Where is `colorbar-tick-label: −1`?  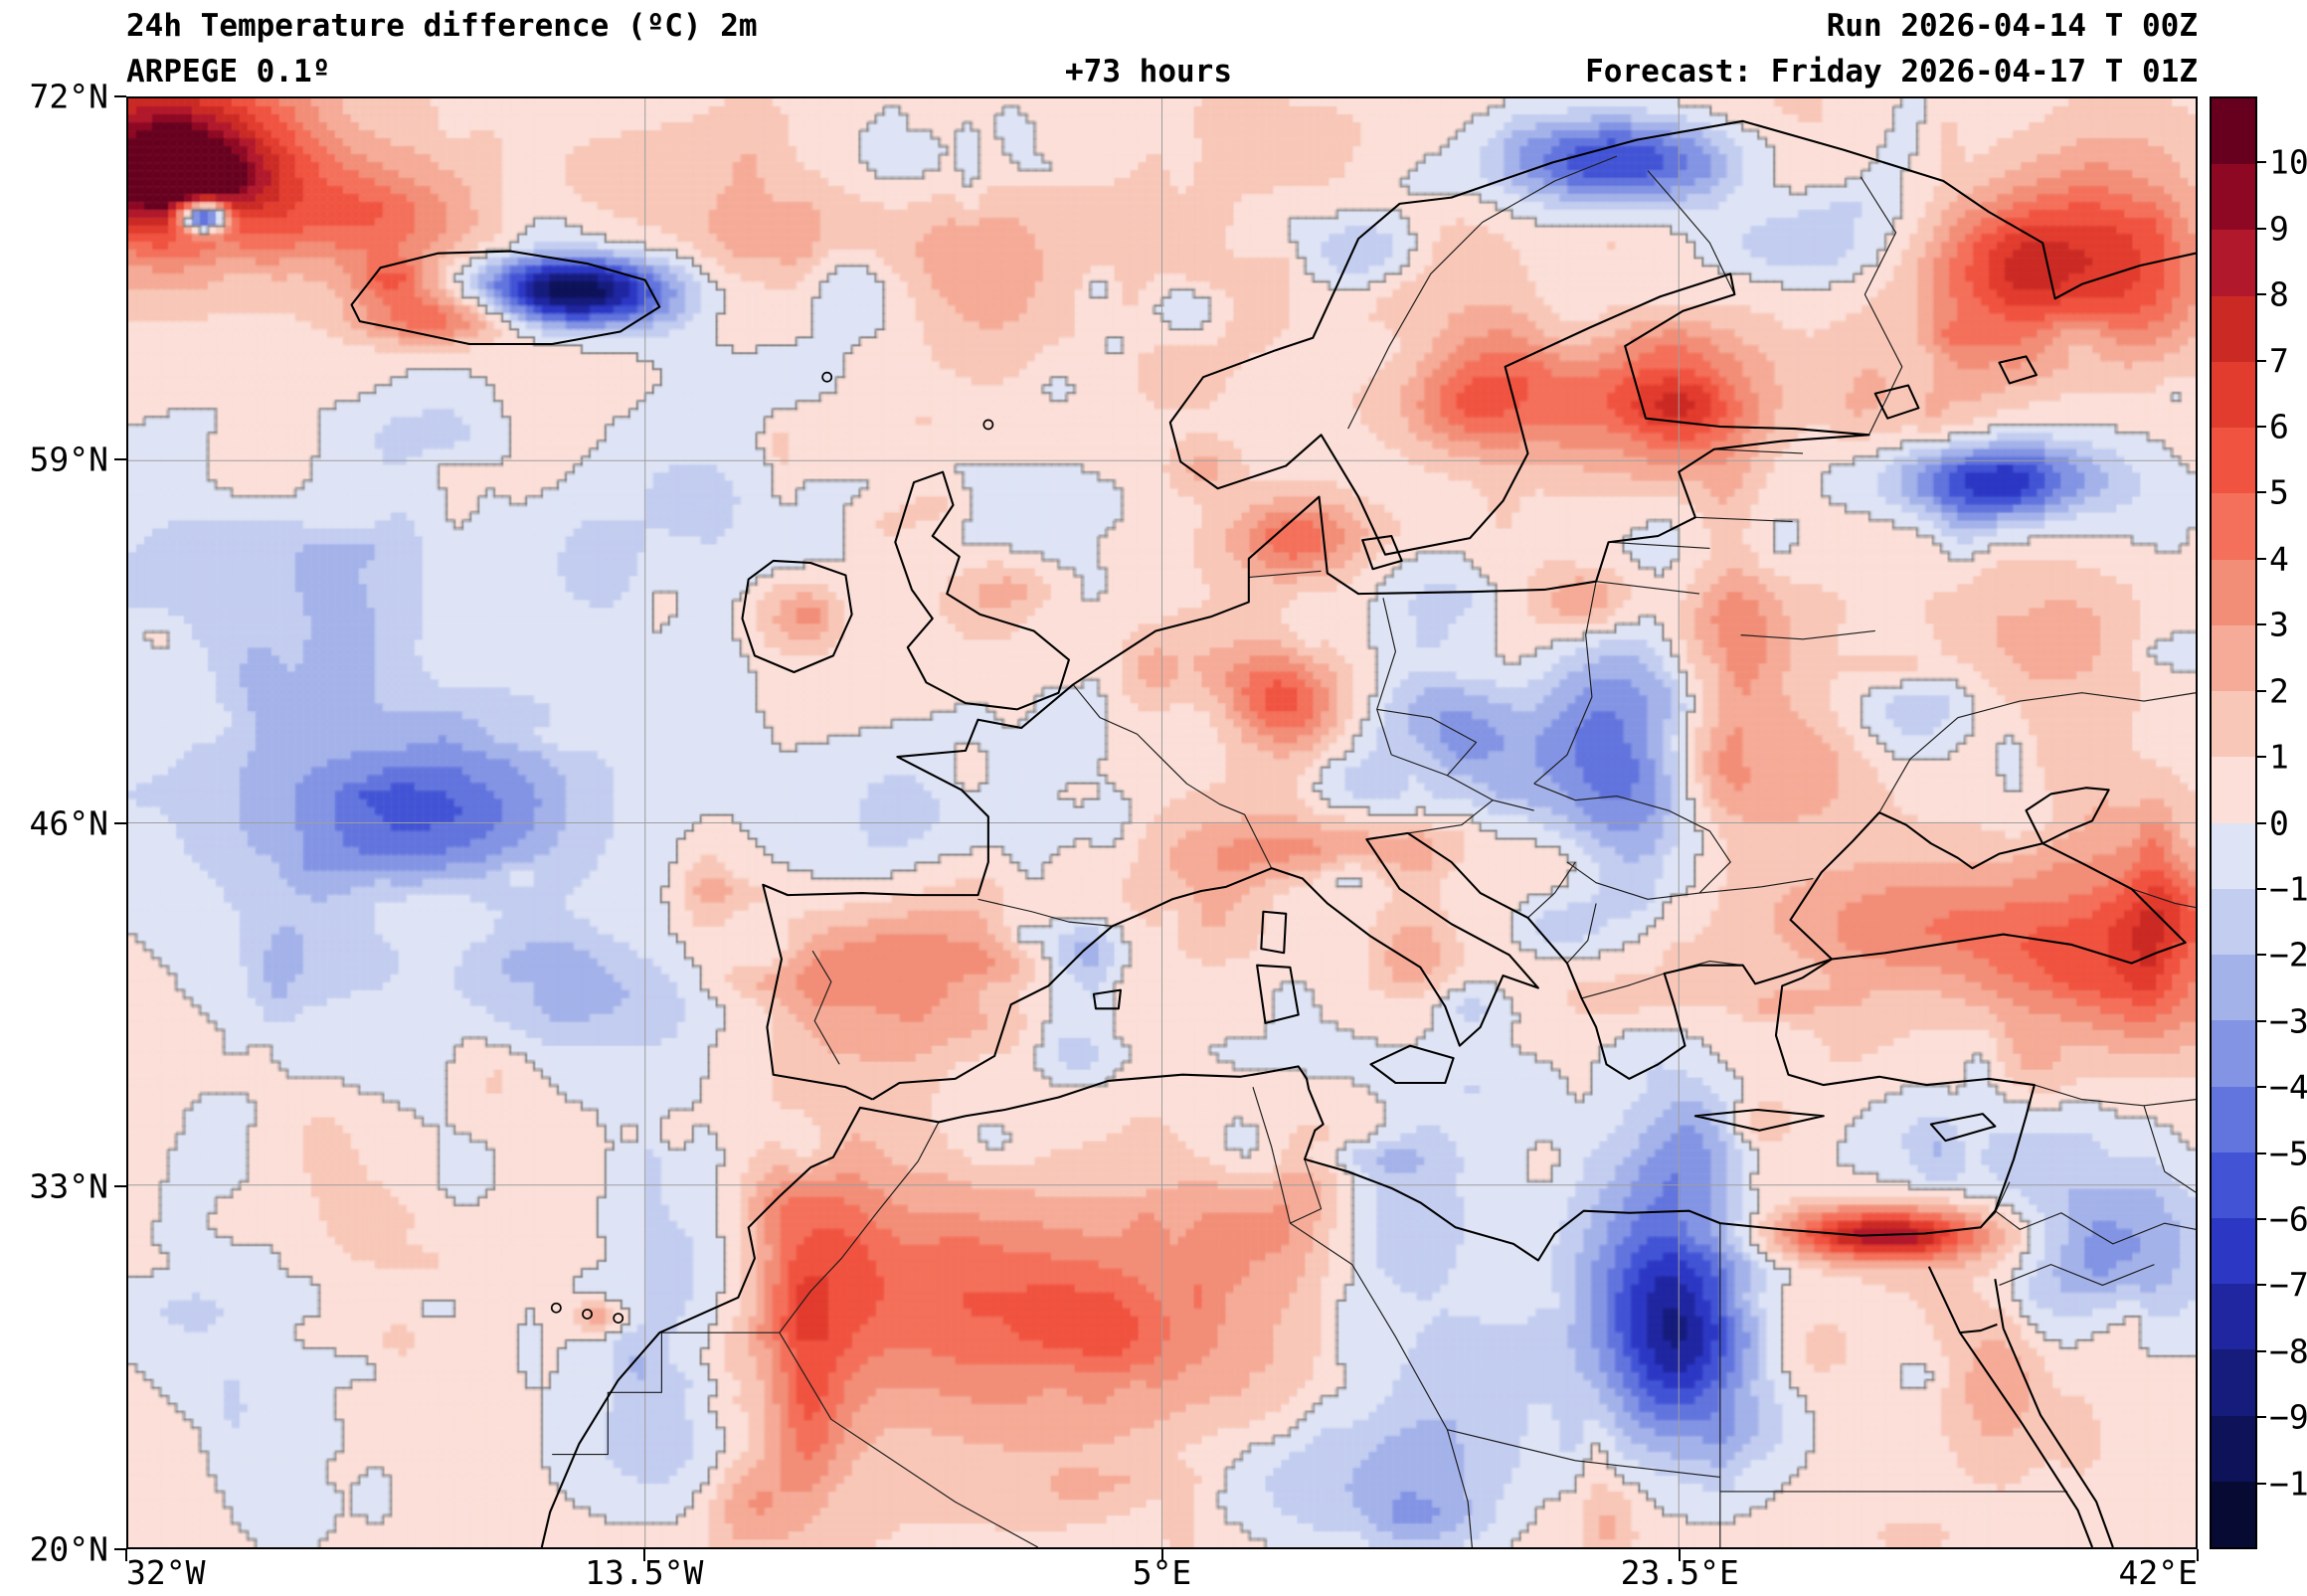 colorbar-tick-label: −1 is located at coordinates (2288, 889).